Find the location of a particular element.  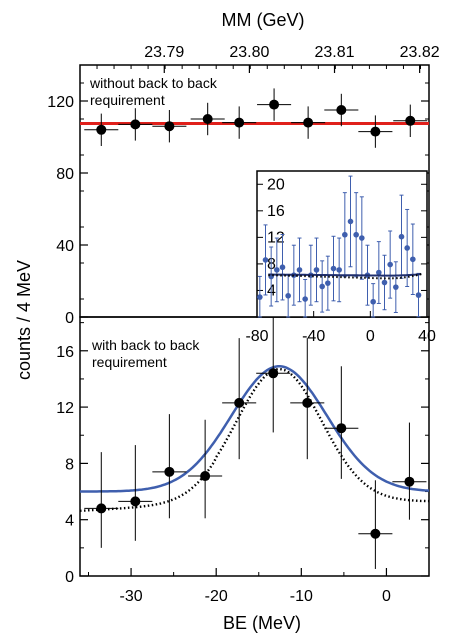

top-panel-annotation-line1: without back to back is located at coordinates (153, 83).